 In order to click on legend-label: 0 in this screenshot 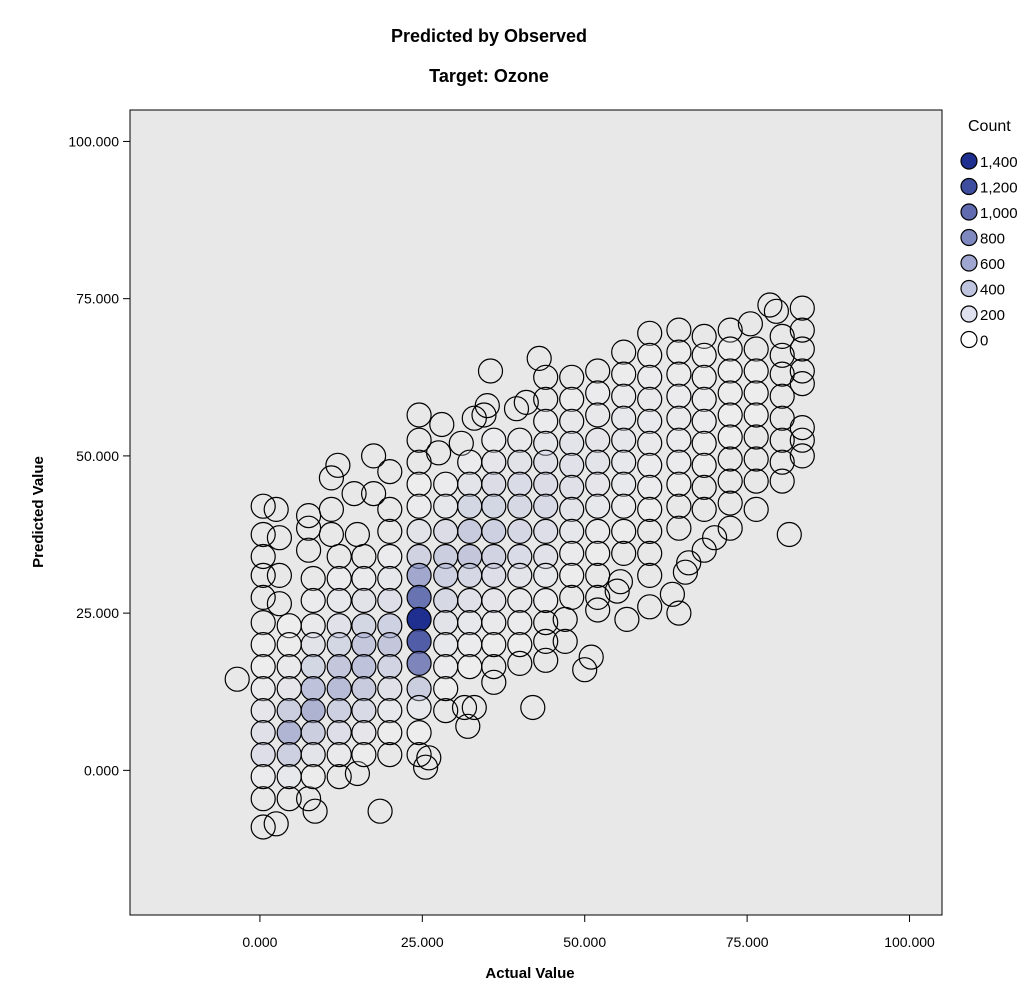, I will do `click(984, 341)`.